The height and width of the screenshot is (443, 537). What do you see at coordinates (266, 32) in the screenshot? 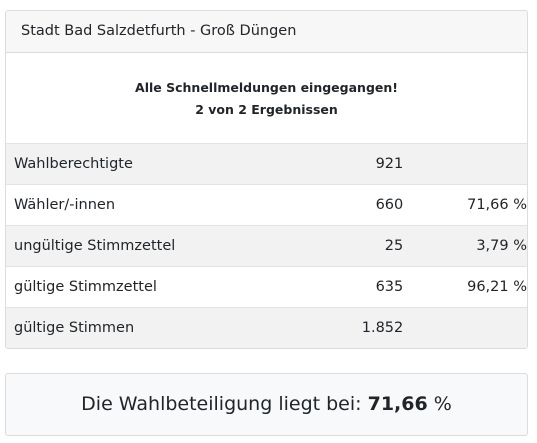
I see `card-header: Stadt Bad Salzdetfurth - Groß Düngen` at bounding box center [266, 32].